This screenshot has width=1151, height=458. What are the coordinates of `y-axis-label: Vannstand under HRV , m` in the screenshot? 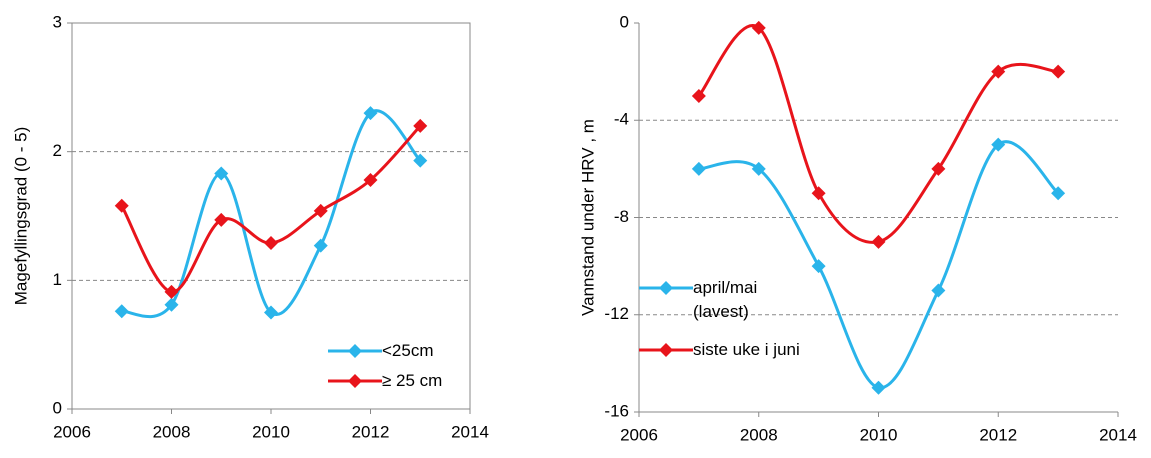 It's located at (587, 217).